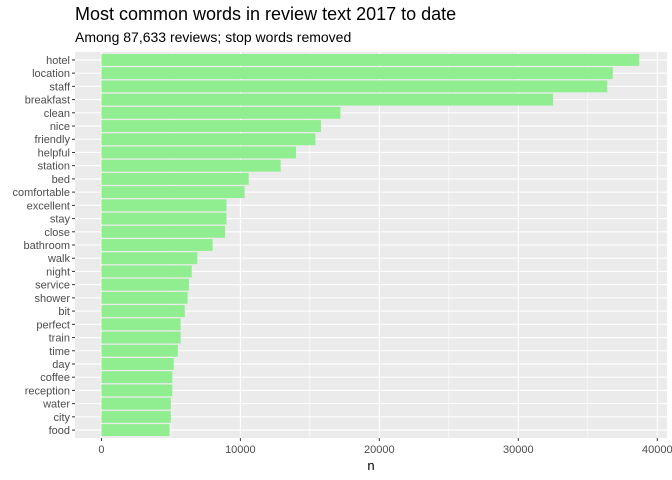 This screenshot has width=672, height=480. What do you see at coordinates (164, 218) in the screenshot?
I see `bar-stay` at bounding box center [164, 218].